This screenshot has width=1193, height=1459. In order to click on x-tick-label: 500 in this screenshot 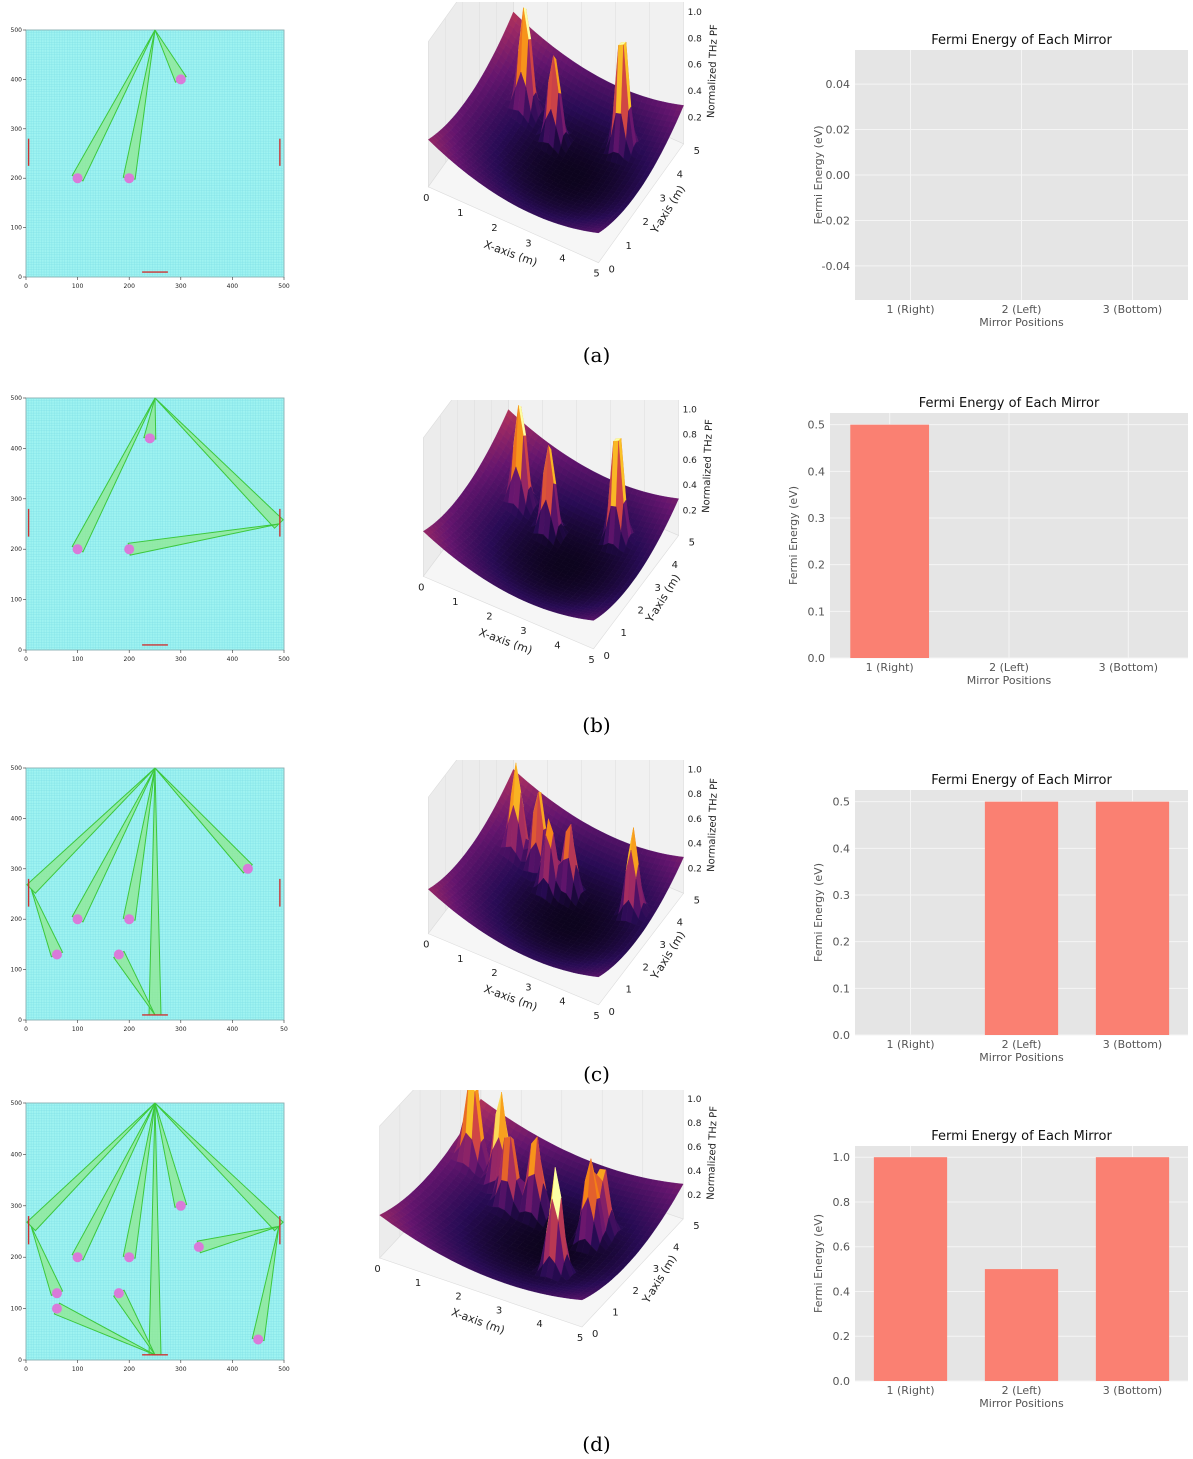, I will do `click(284, 1369)`.